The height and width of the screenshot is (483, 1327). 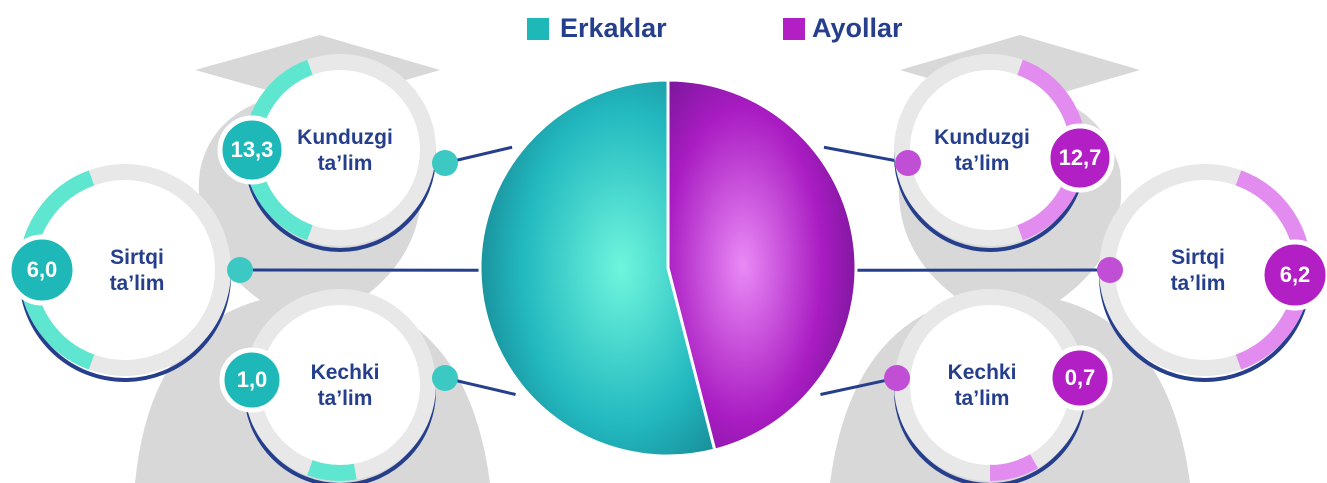 I want to click on value-label: 6,0, so click(x=42, y=269).